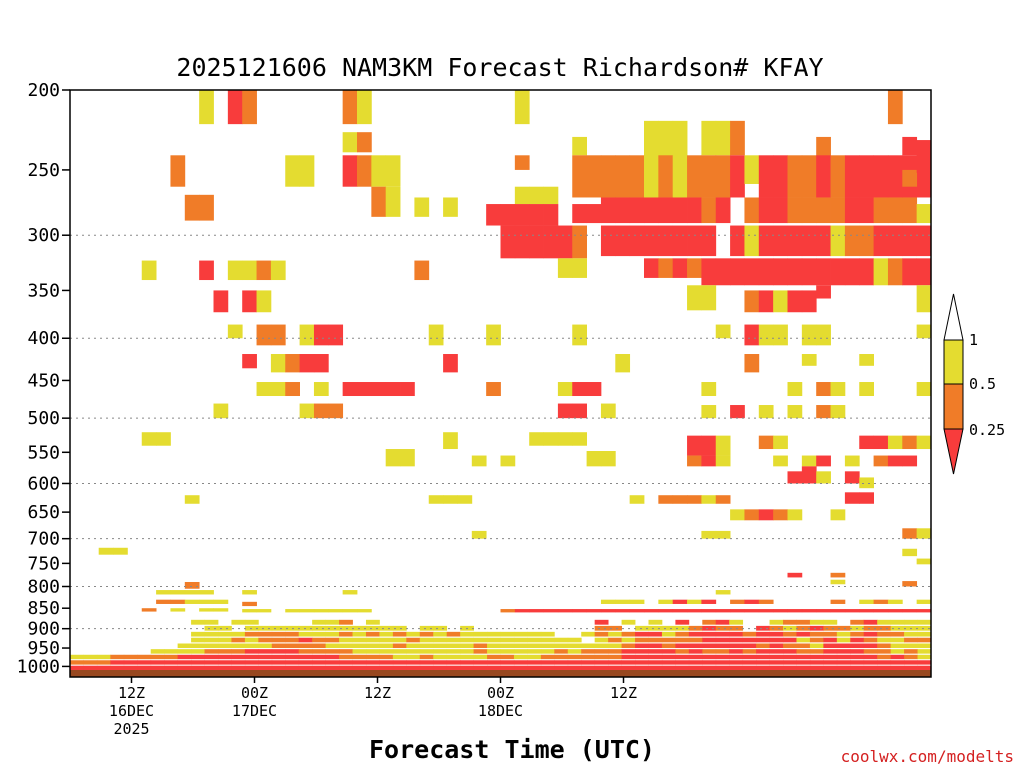 The image size is (1024, 768). I want to click on y-tick-label: 650, so click(43, 512).